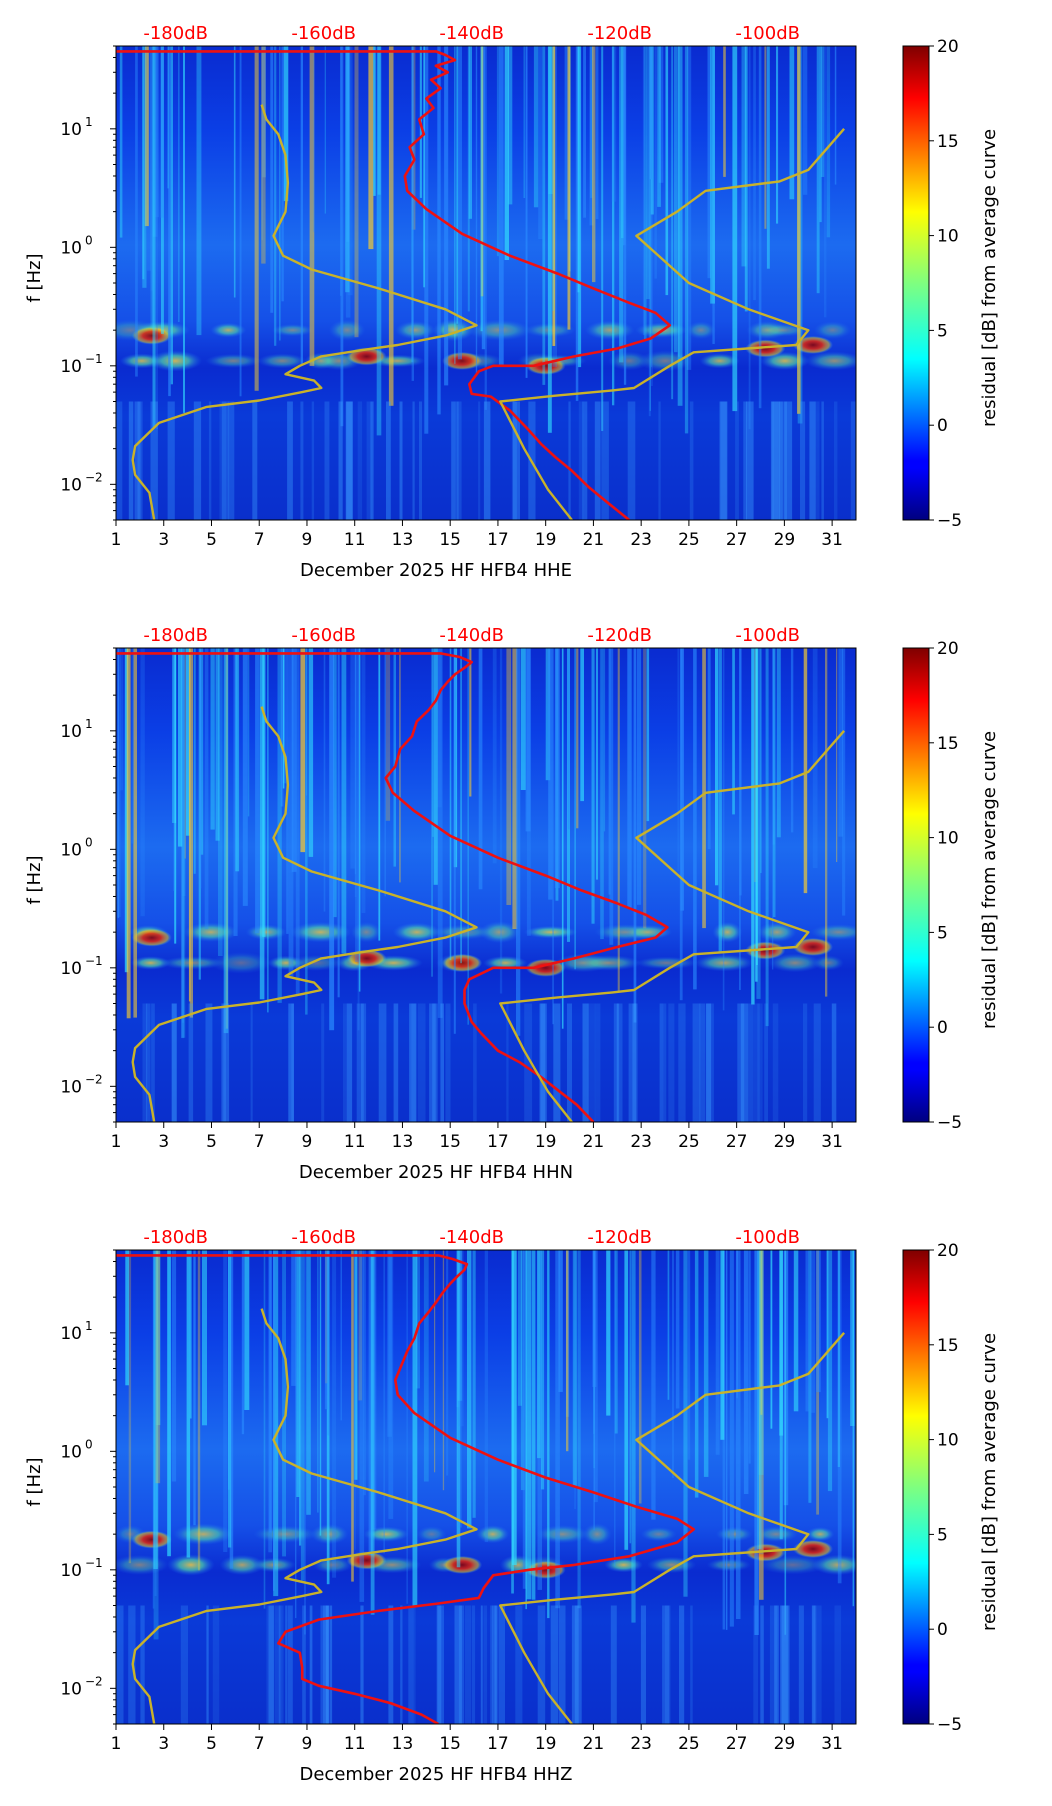 The height and width of the screenshot is (1806, 1052). I want to click on x-tick-label: 27, so click(737, 1744).